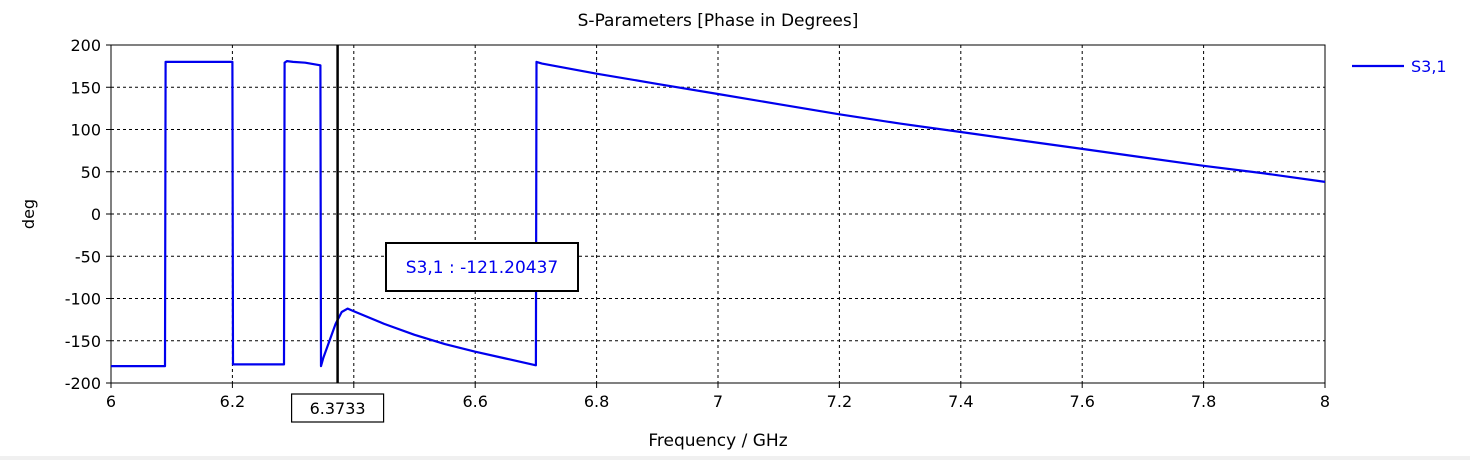 The height and width of the screenshot is (464, 1470). Describe the element at coordinates (232, 401) in the screenshot. I see `x-tick-label: 6.2` at that location.